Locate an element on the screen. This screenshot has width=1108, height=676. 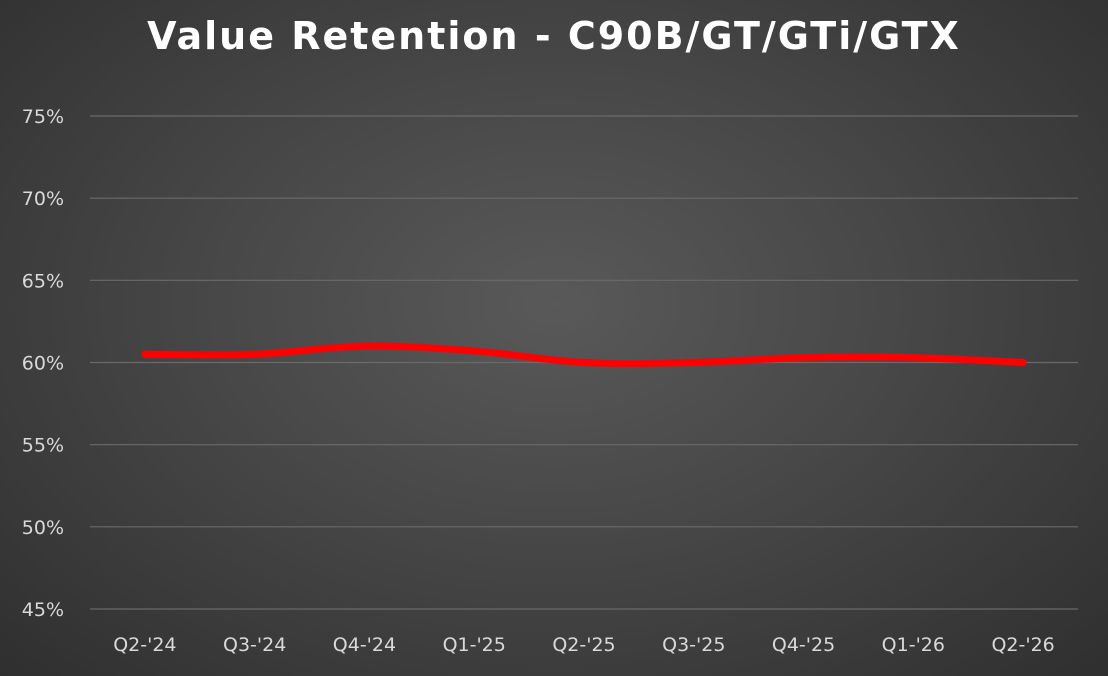
chart-title: Value Retention - C90B/GT/GTi/GTX is located at coordinates (554, 36).